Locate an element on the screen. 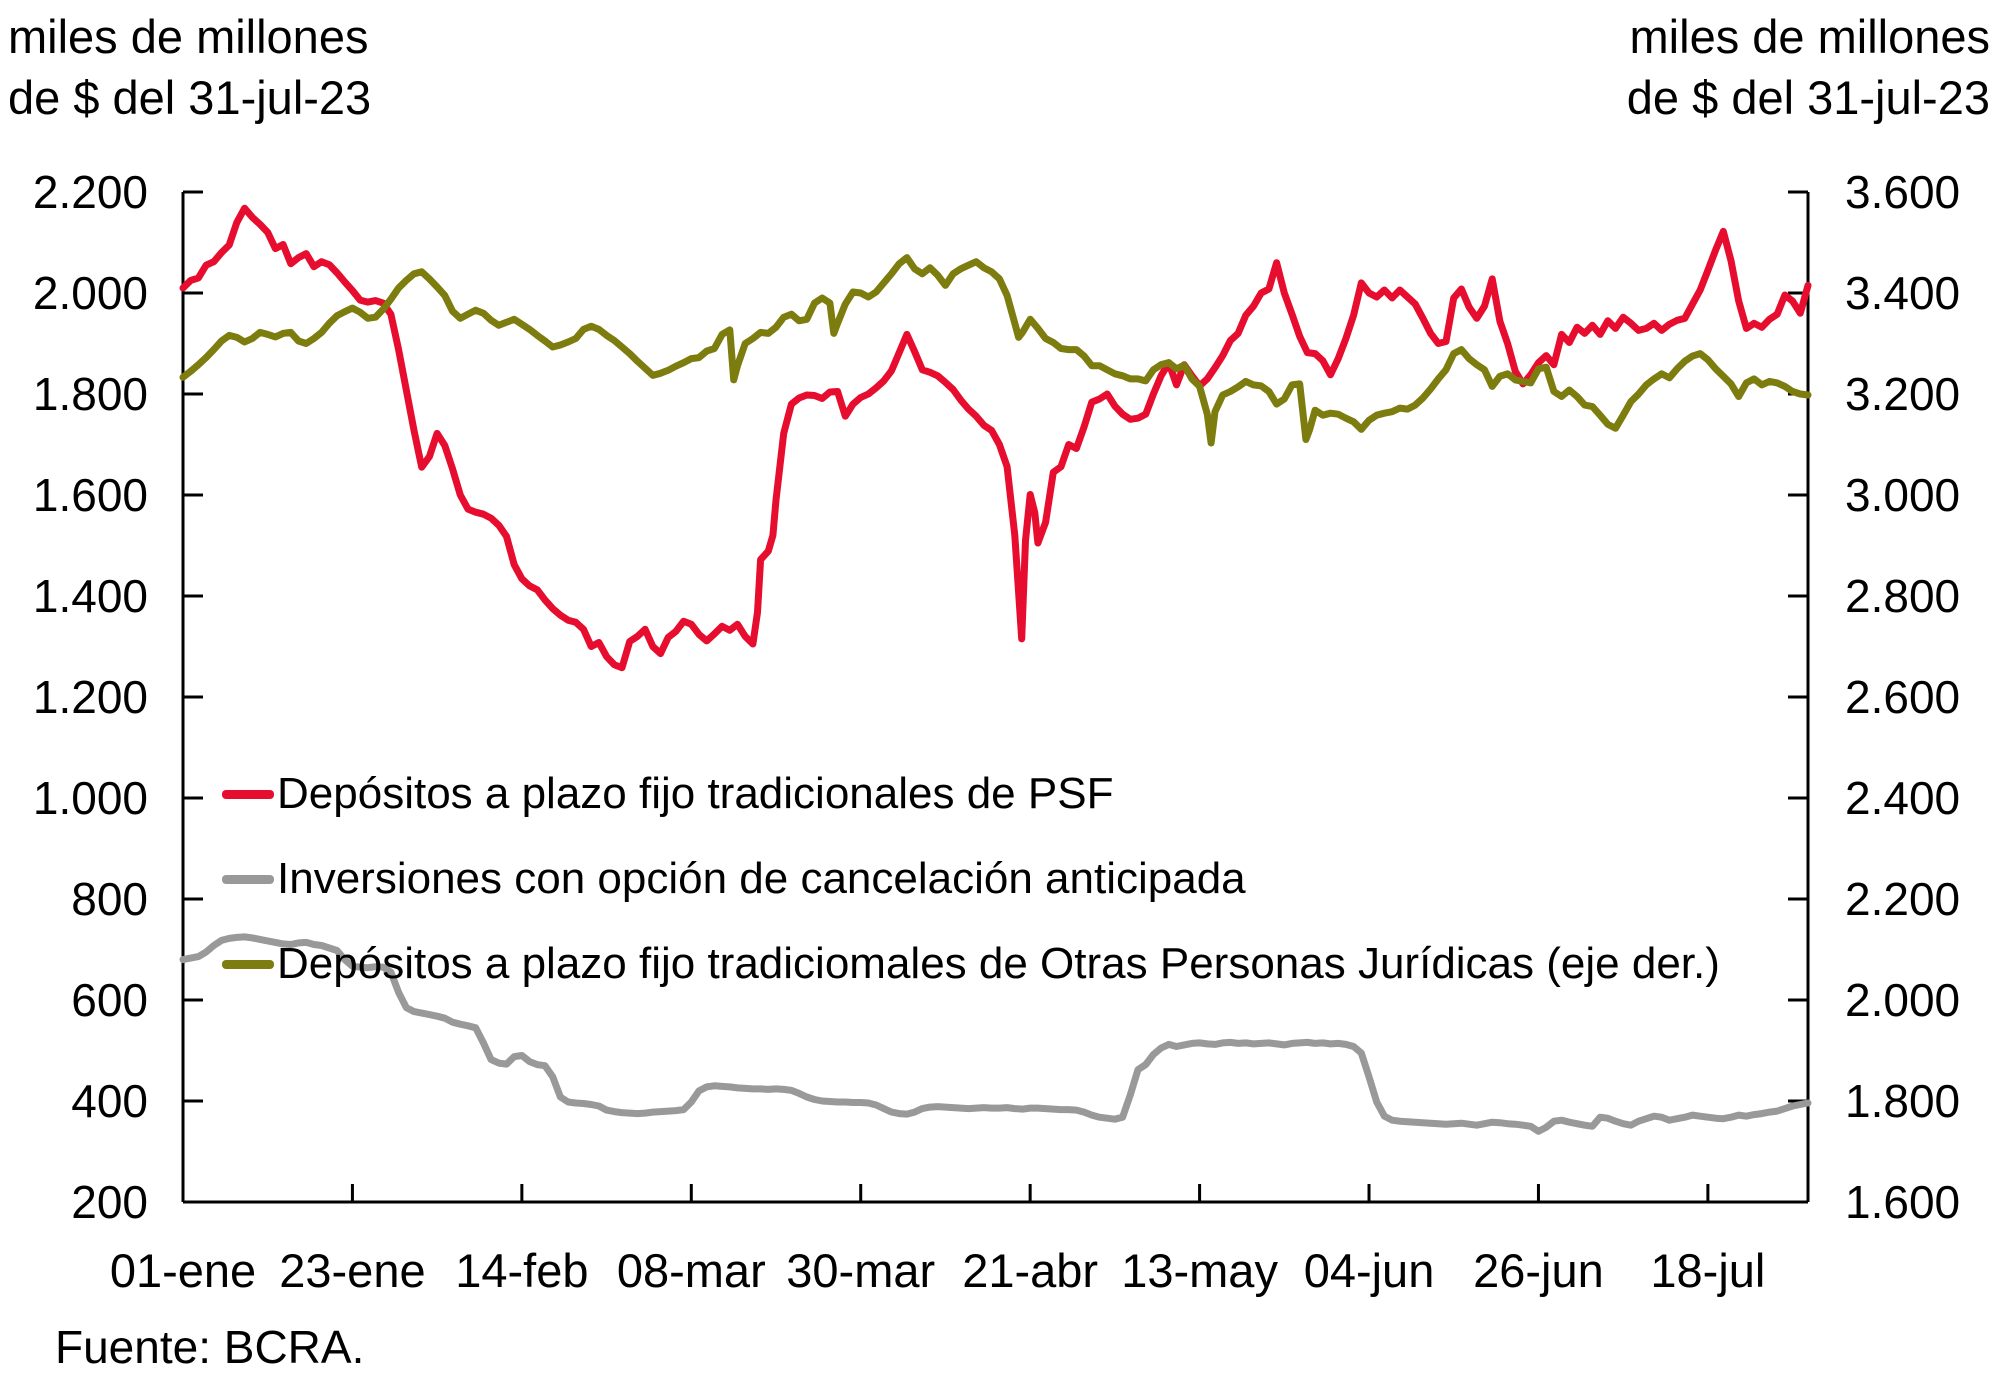  x-axis-tick-label: 21-abr is located at coordinates (1030, 1270).